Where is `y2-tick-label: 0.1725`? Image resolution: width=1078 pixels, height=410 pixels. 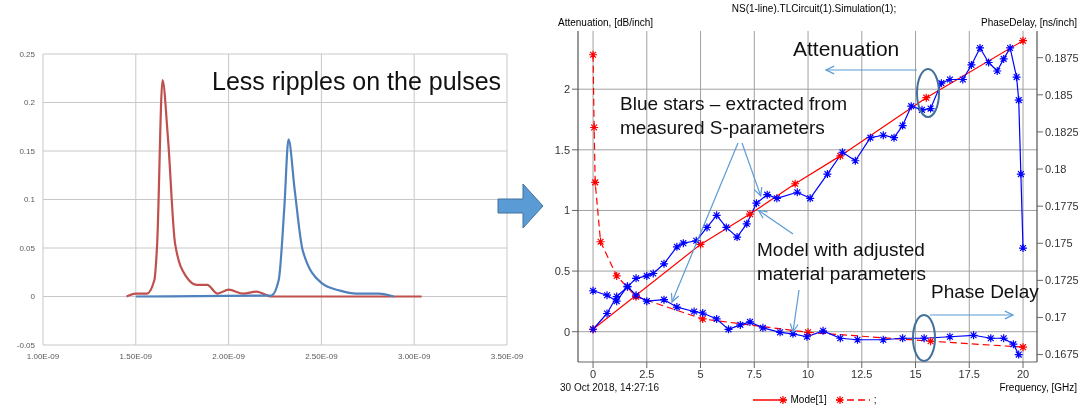 y2-tick-label: 0.1725 is located at coordinates (1061, 280).